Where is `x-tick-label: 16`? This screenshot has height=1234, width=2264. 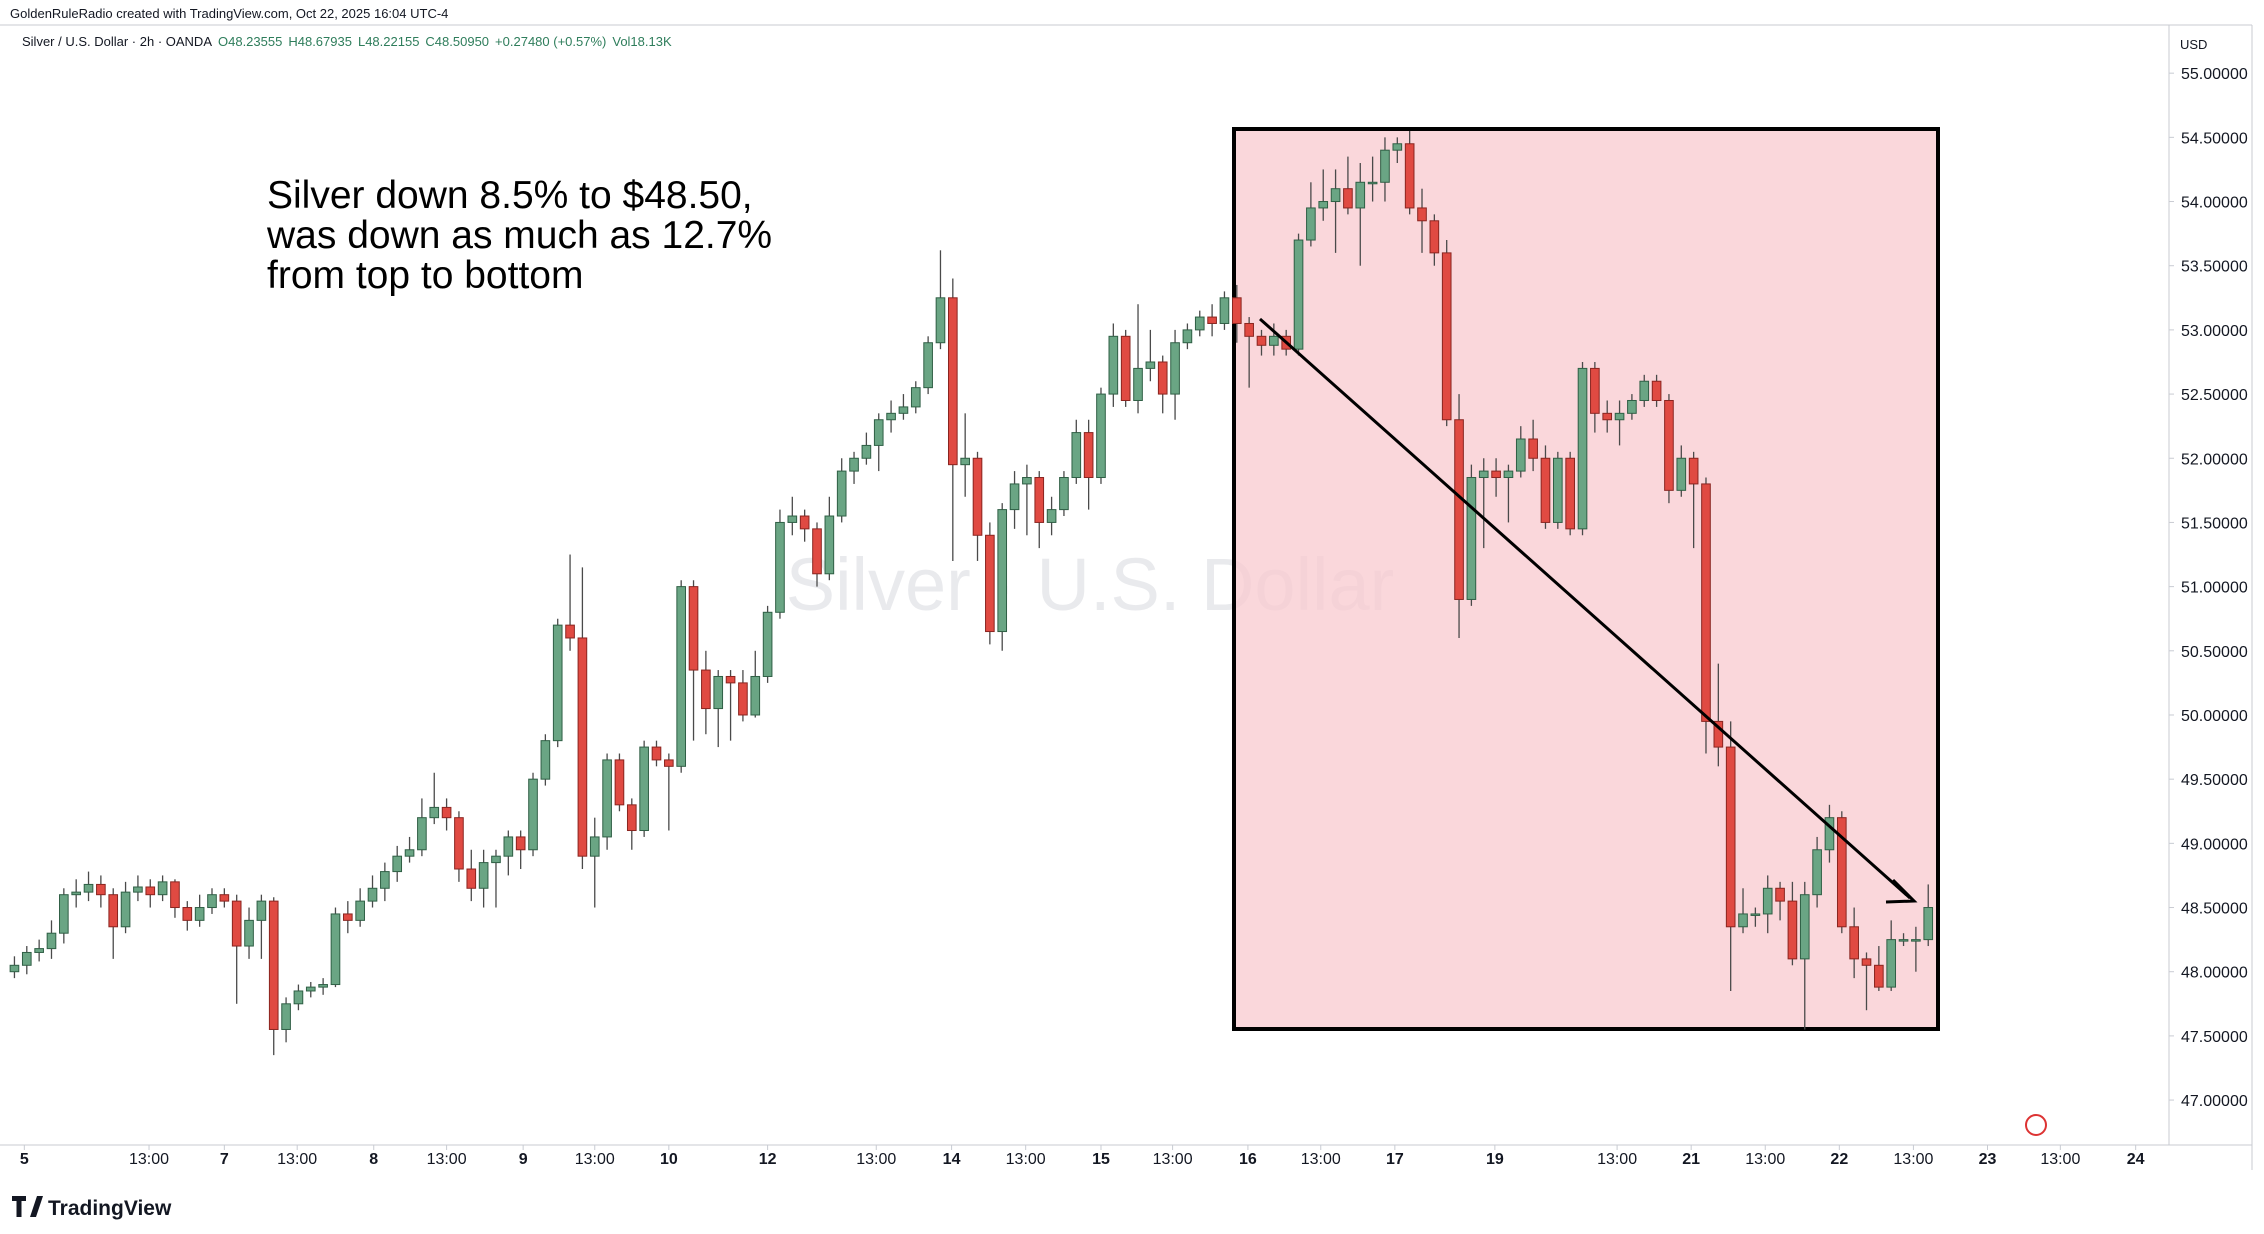 x-tick-label: 16 is located at coordinates (1248, 1159).